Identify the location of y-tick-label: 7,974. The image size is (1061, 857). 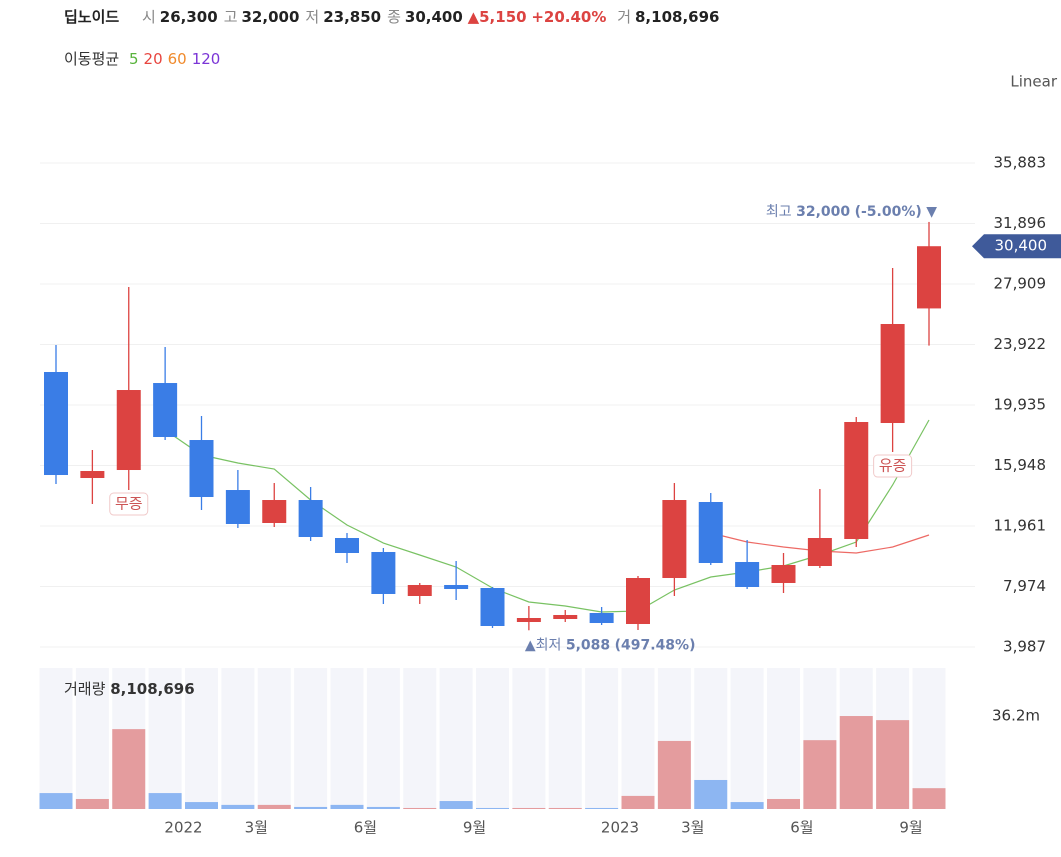
(1024, 586).